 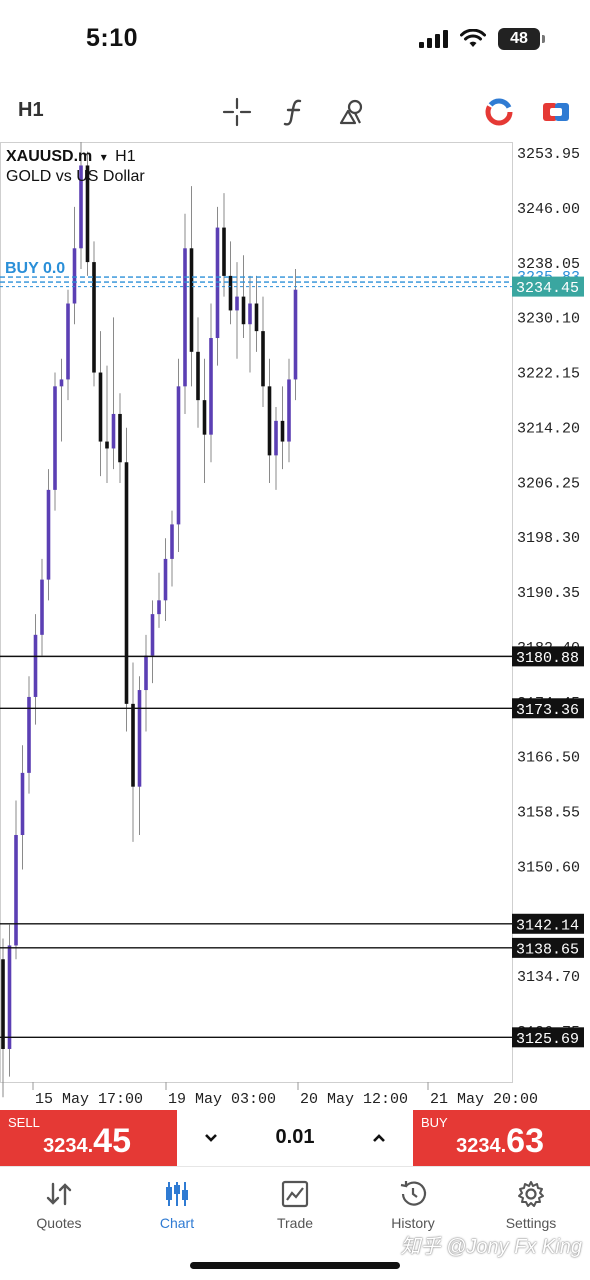 I want to click on lot-selector: 0.01, so click(x=295, y=1138).